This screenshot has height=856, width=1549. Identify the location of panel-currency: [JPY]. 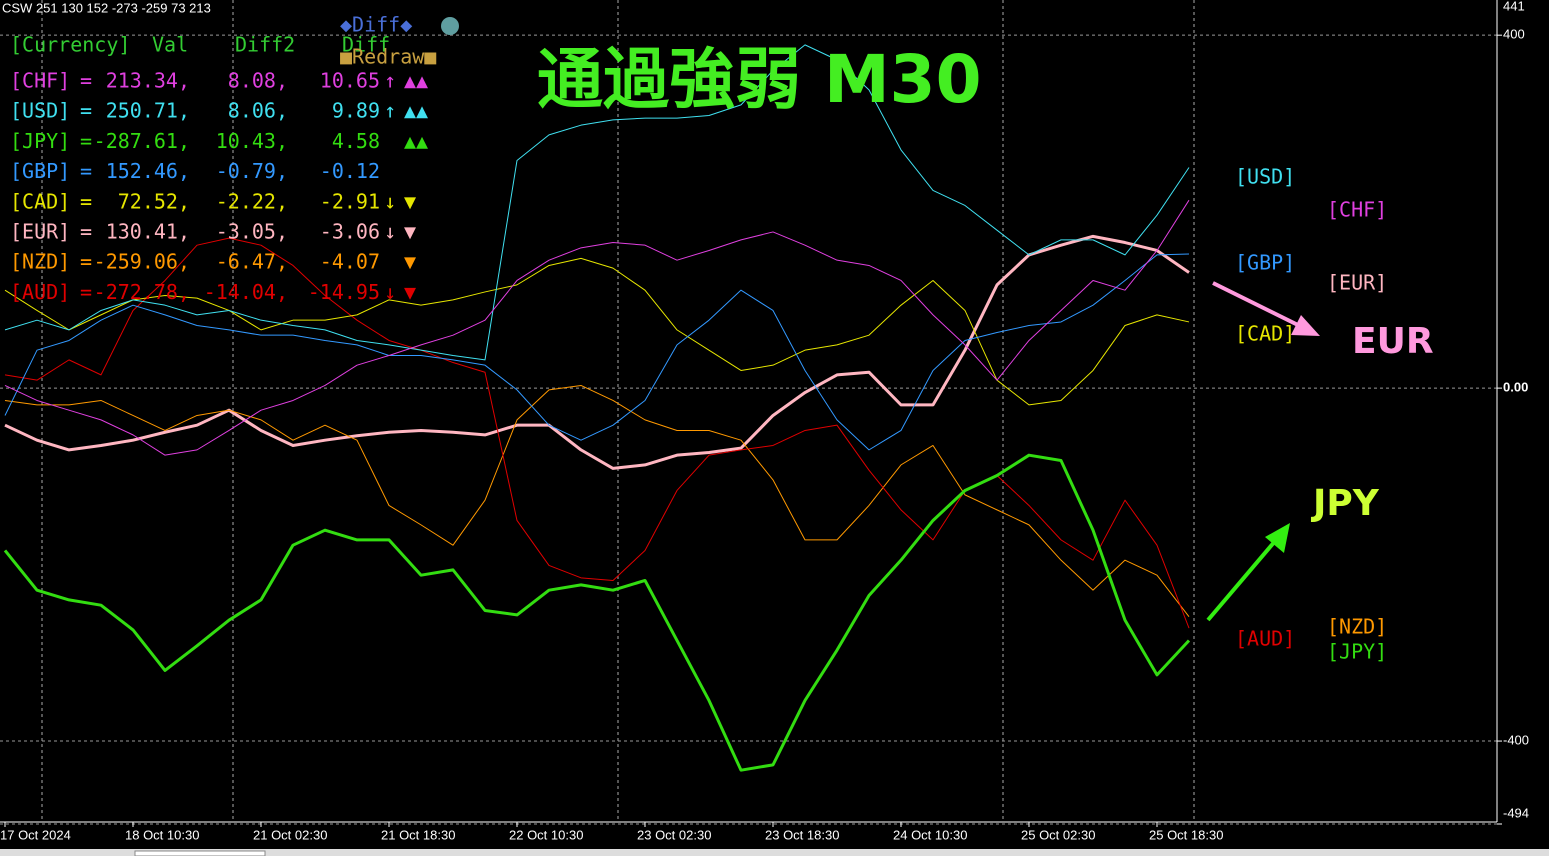
(40, 141).